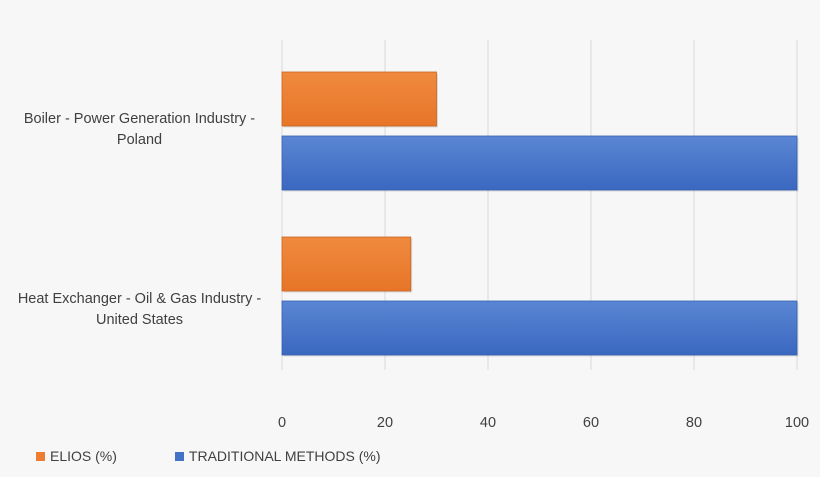 The height and width of the screenshot is (477, 820). Describe the element at coordinates (385, 423) in the screenshot. I see `x-tick-label: 20` at that location.